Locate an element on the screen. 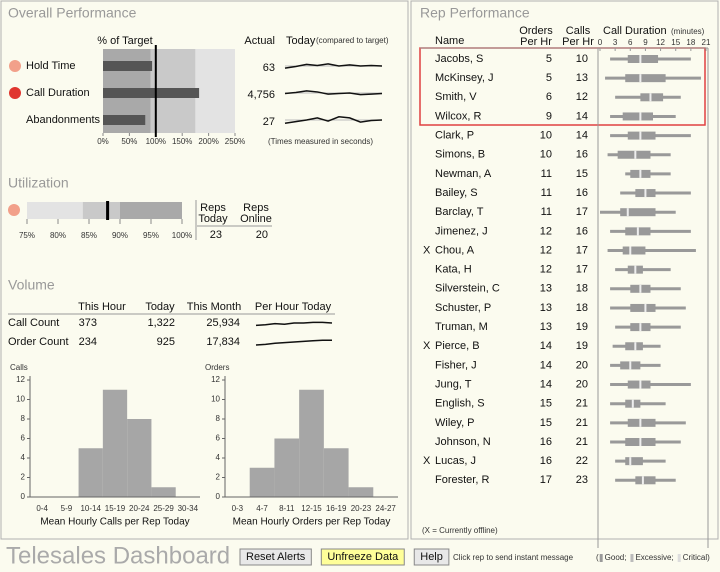 This screenshot has width=720, height=572. note: (Times measured in seconds) is located at coordinates (320, 141).